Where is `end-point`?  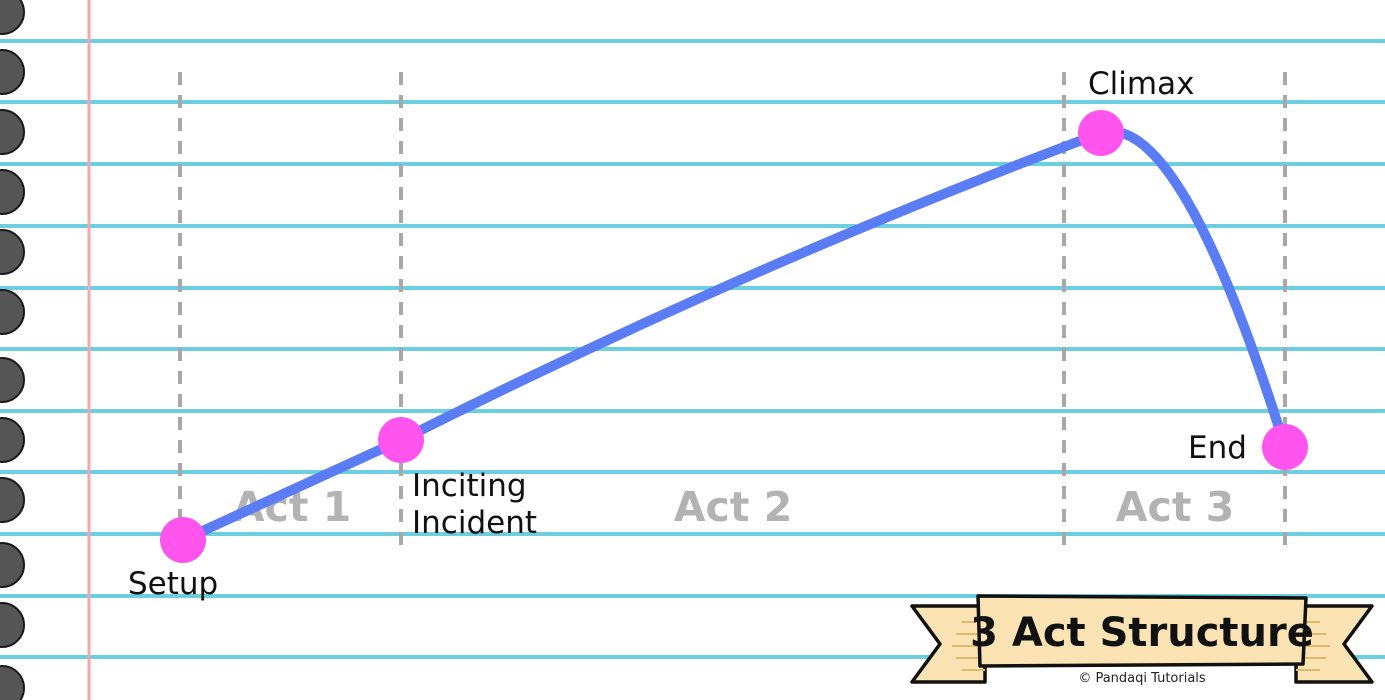 end-point is located at coordinates (1285, 447).